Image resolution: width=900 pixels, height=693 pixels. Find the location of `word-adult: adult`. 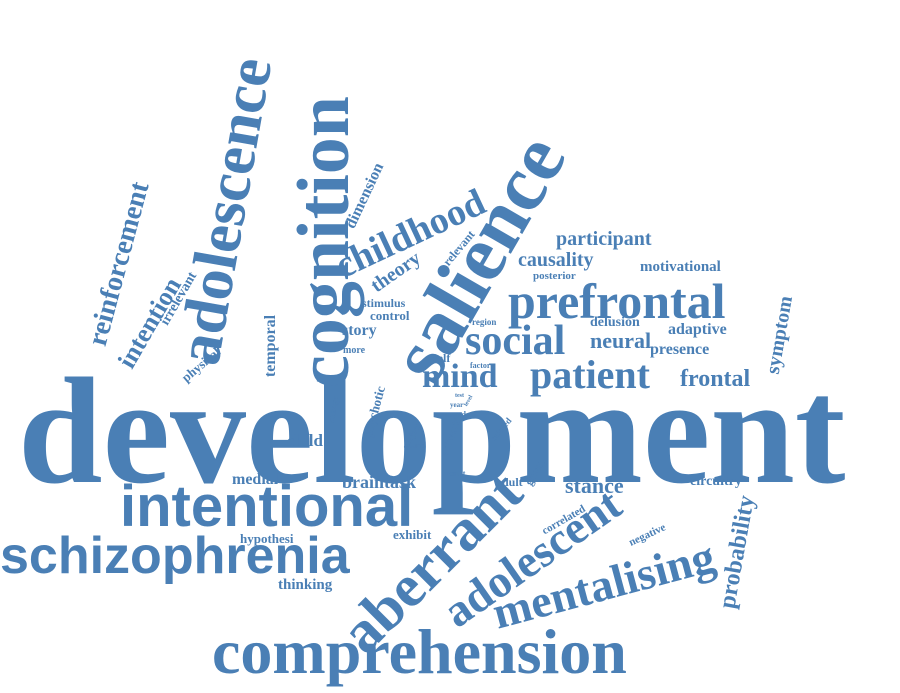

word-adult: adult is located at coordinates (509, 482).